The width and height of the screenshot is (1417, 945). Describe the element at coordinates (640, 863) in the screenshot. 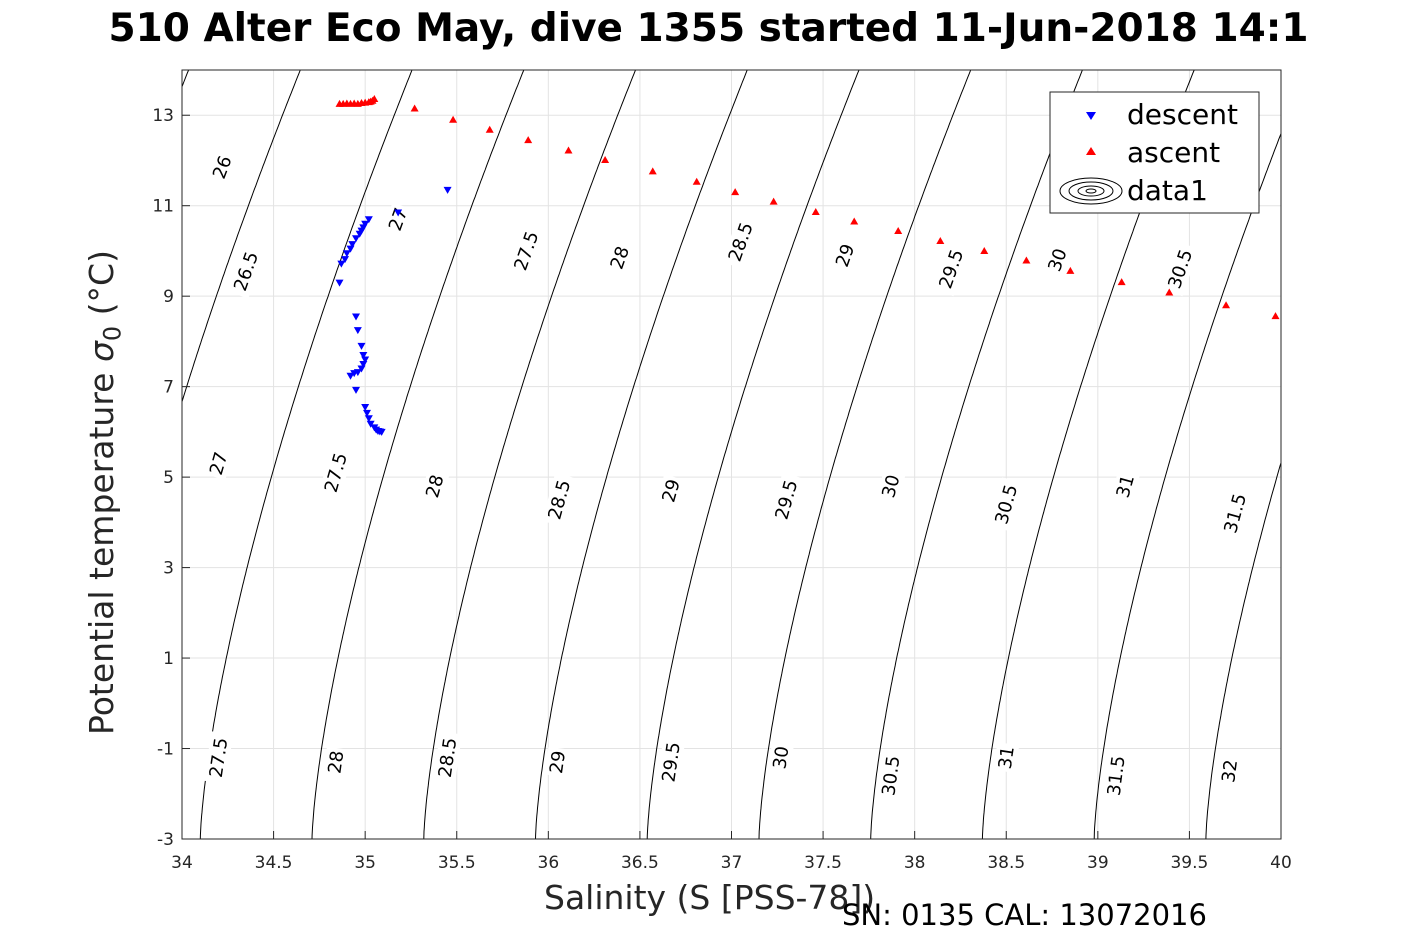

I see `x-tick-label: 36.5` at that location.